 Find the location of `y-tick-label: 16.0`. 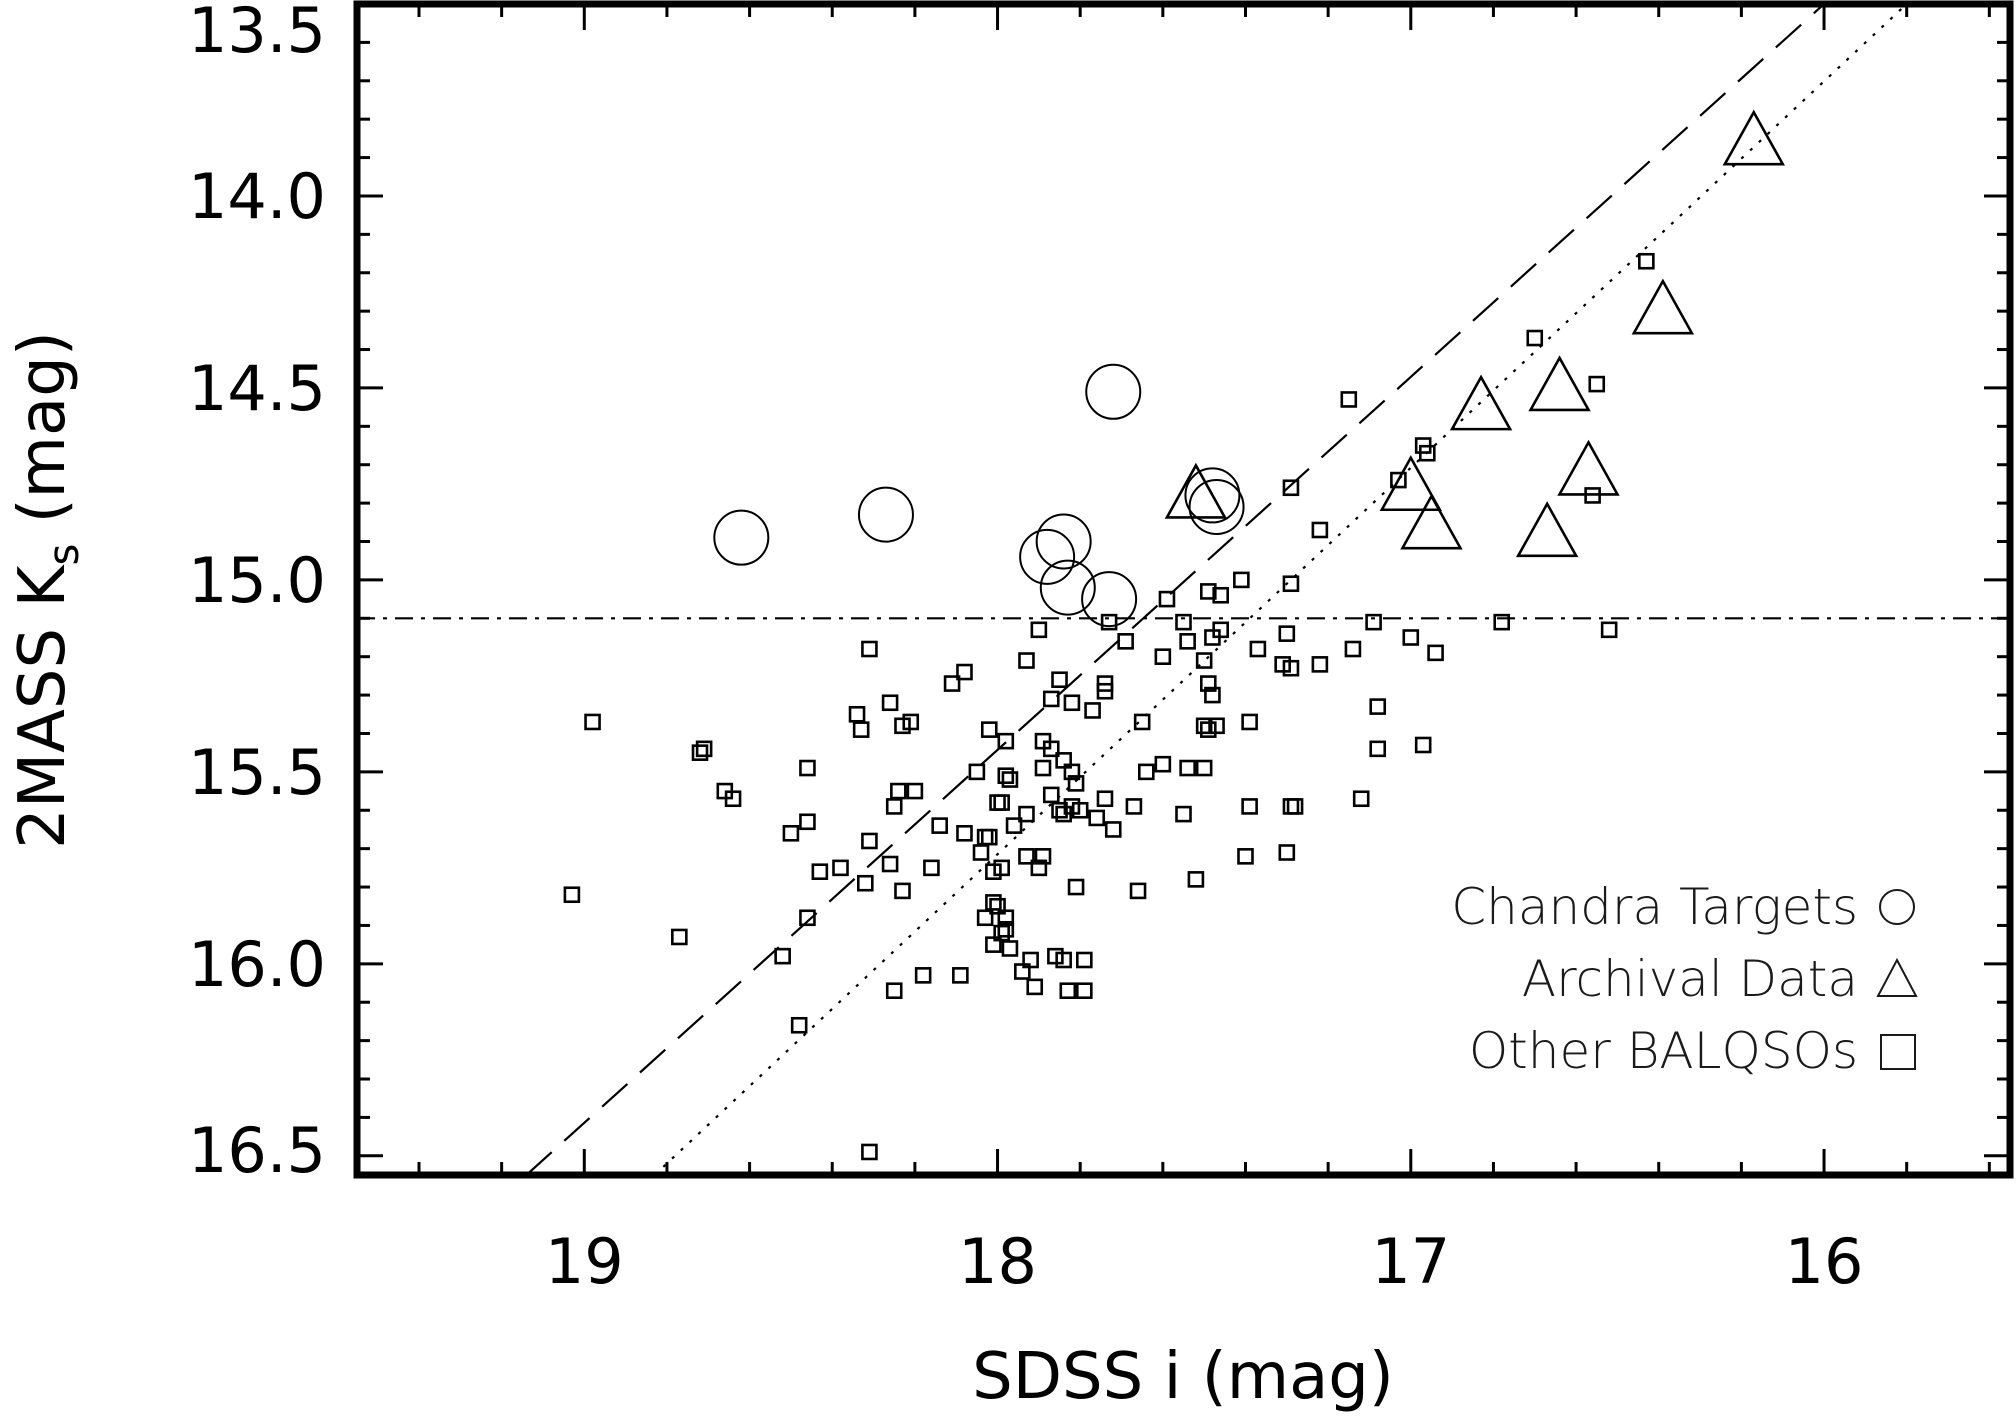

y-tick-label: 16.0 is located at coordinates (257, 964).